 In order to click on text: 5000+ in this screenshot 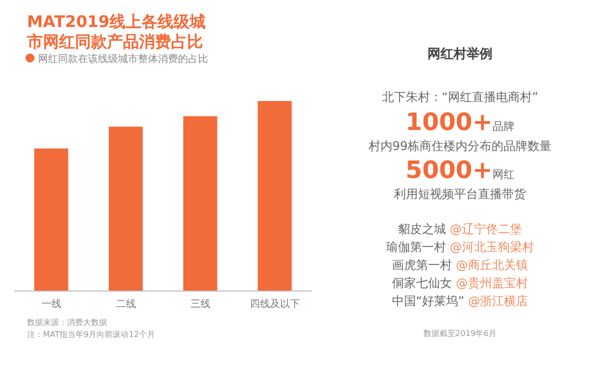, I will do `click(449, 170)`.